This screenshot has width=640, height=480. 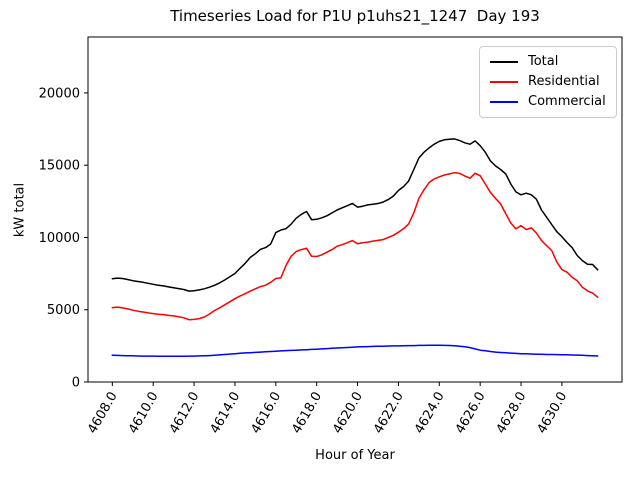 I want to click on legend-item-commercial: Commercial, so click(x=548, y=102).